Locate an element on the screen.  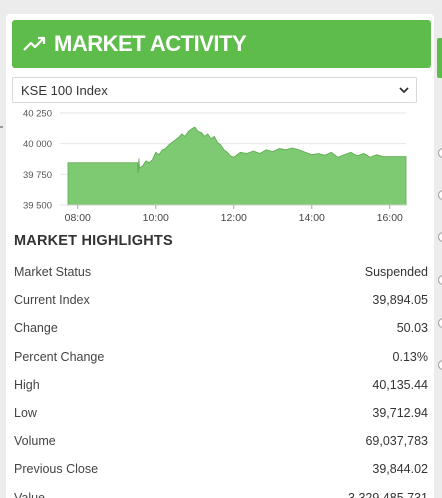
highlight-label: Percent Change is located at coordinates (59, 356).